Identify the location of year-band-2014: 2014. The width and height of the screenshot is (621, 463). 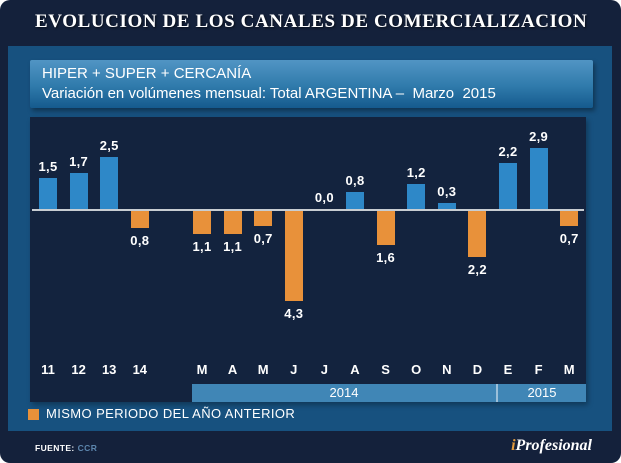
(344, 393).